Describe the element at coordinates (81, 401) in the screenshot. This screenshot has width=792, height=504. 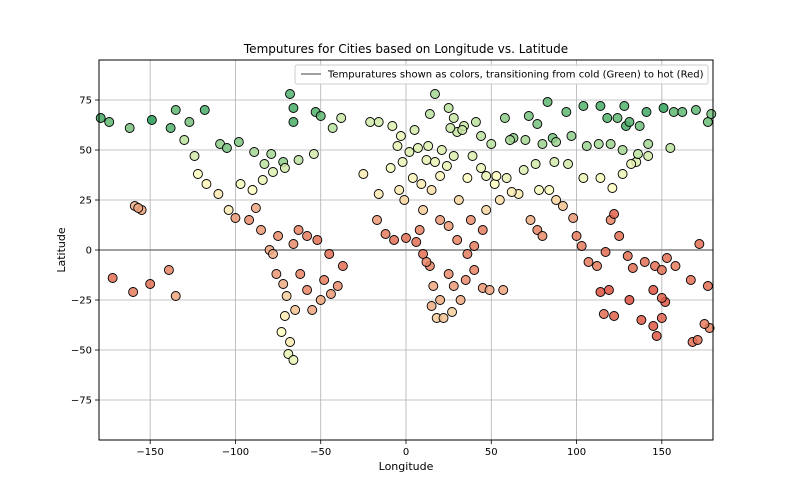
I see `y-tick-label: −75` at that location.